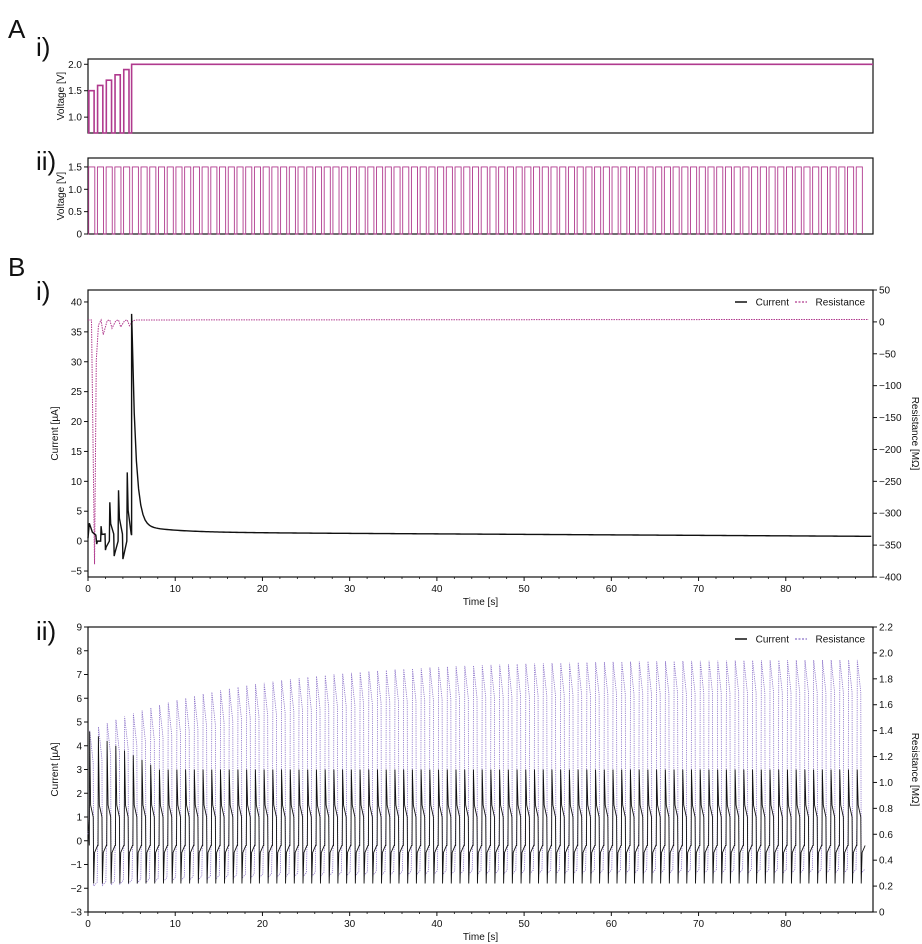  What do you see at coordinates (882, 322) in the screenshot?
I see `y2-tick-label-b-i-8: 0` at bounding box center [882, 322].